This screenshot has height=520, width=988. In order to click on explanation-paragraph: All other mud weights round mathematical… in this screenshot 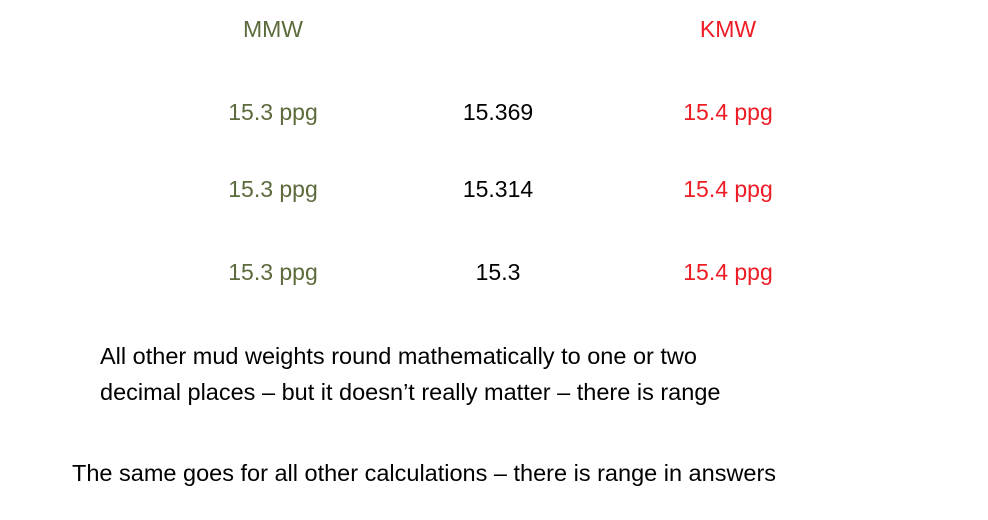, I will do `click(410, 374)`.